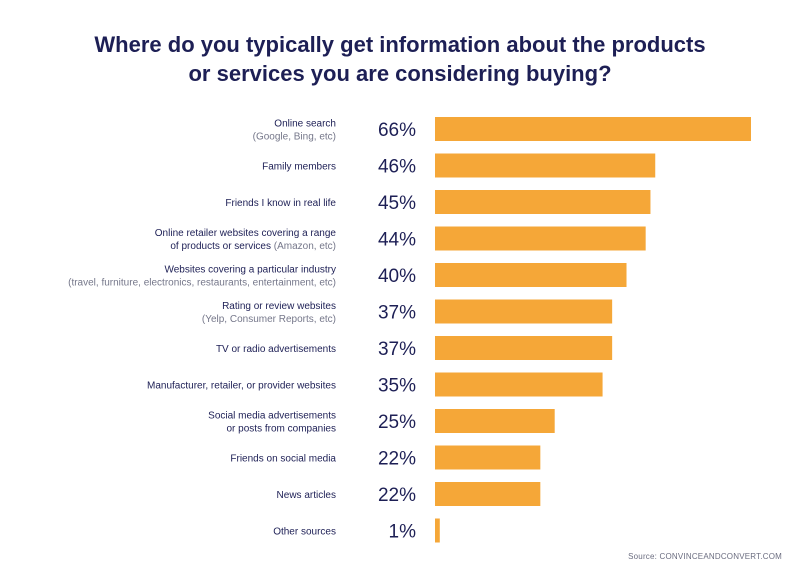  What do you see at coordinates (397, 276) in the screenshot?
I see `value-label: 40%` at bounding box center [397, 276].